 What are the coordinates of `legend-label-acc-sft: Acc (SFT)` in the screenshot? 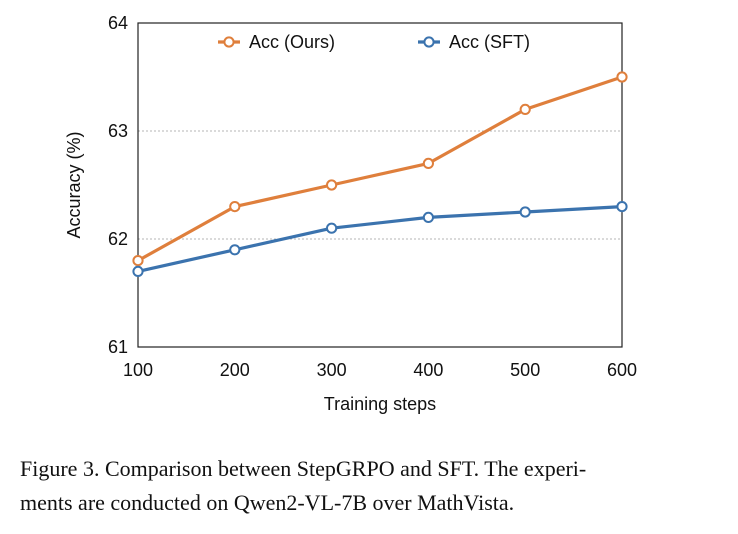 It's located at (489, 42).